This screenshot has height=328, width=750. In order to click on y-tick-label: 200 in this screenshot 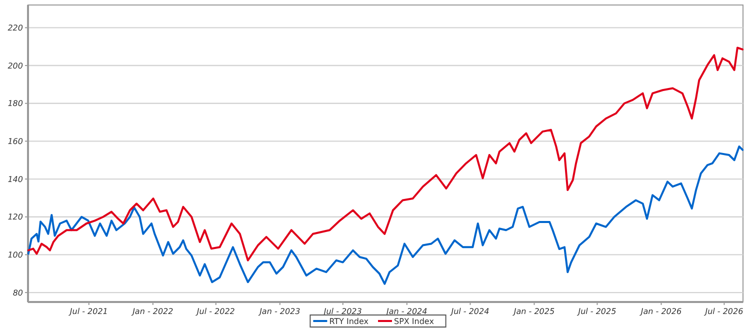, I will do `click(15, 65)`.